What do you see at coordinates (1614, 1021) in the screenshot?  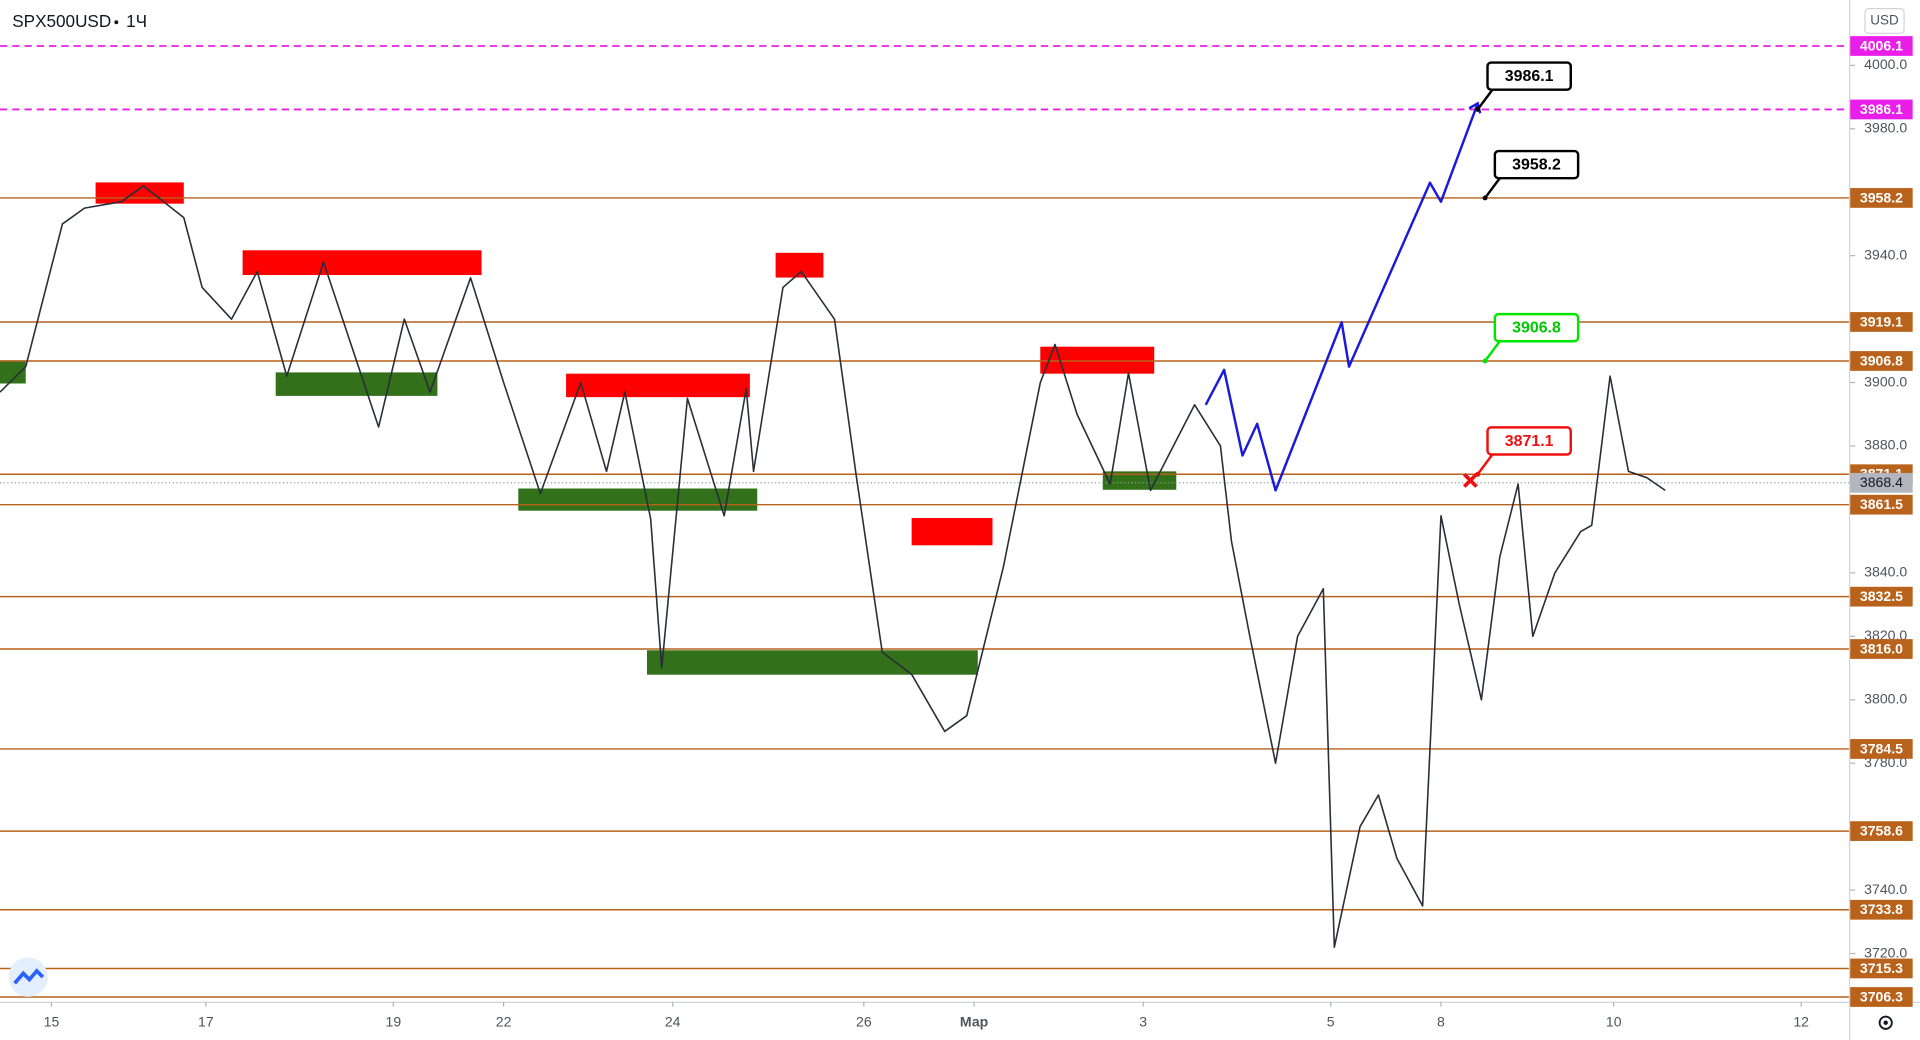 I see `x-tick-label: 10` at bounding box center [1614, 1021].